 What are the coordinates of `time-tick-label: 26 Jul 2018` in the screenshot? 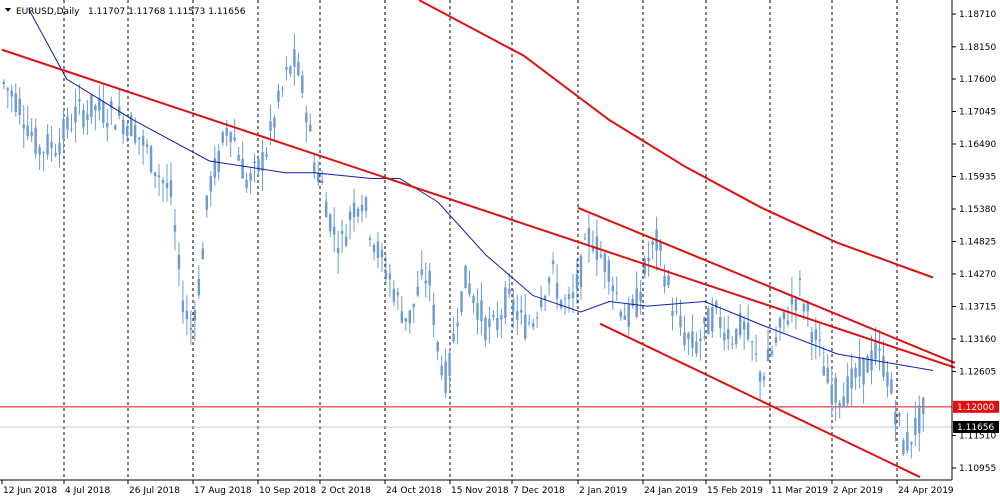 It's located at (154, 491).